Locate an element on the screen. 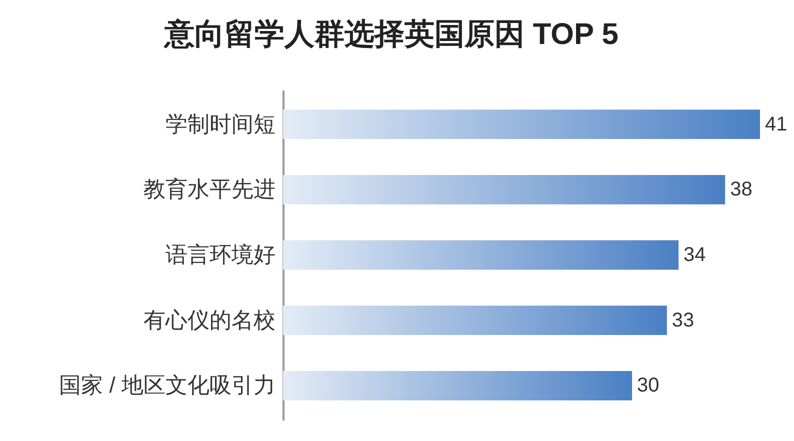 This screenshot has width=794, height=441. chart-title: 意向留学人群选择英国原因 TOP 5 is located at coordinates (390, 34).